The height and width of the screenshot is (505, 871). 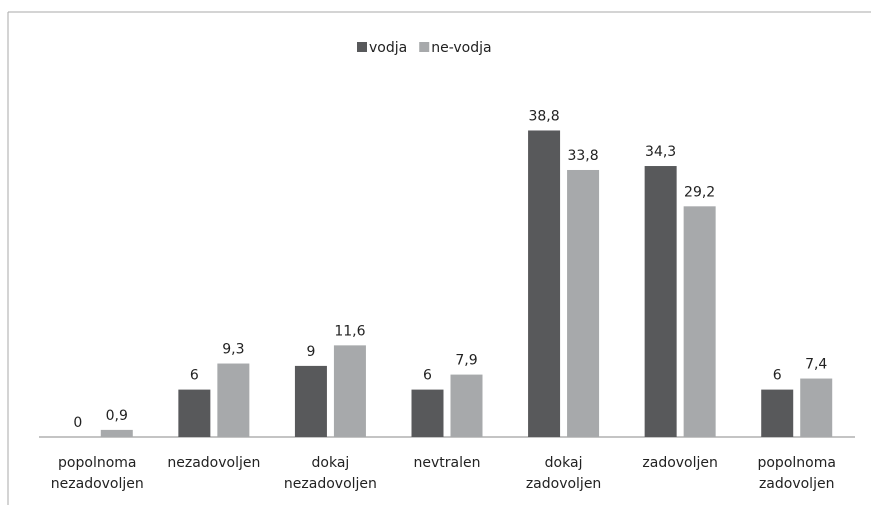 I want to click on data-label: 9, so click(x=310, y=352).